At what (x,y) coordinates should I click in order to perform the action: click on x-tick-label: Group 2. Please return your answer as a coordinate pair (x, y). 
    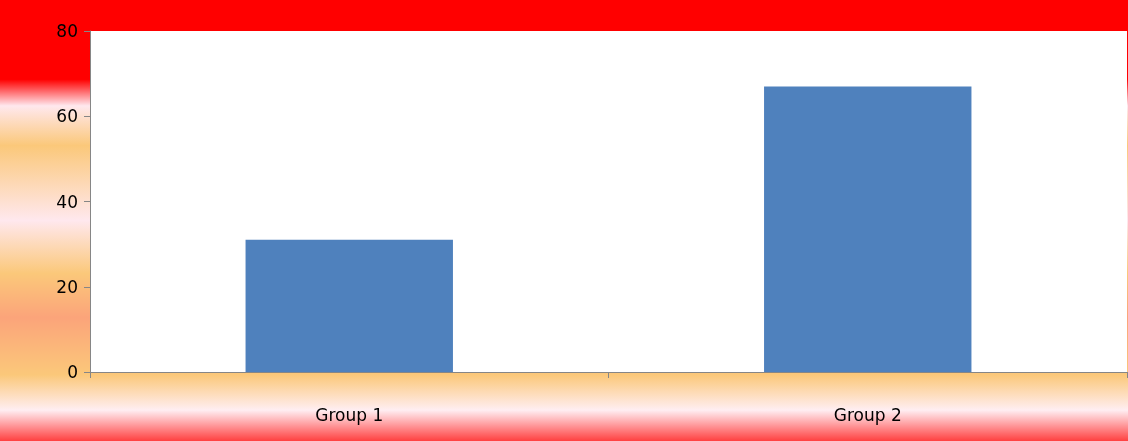
    Looking at the image, I should click on (867, 414).